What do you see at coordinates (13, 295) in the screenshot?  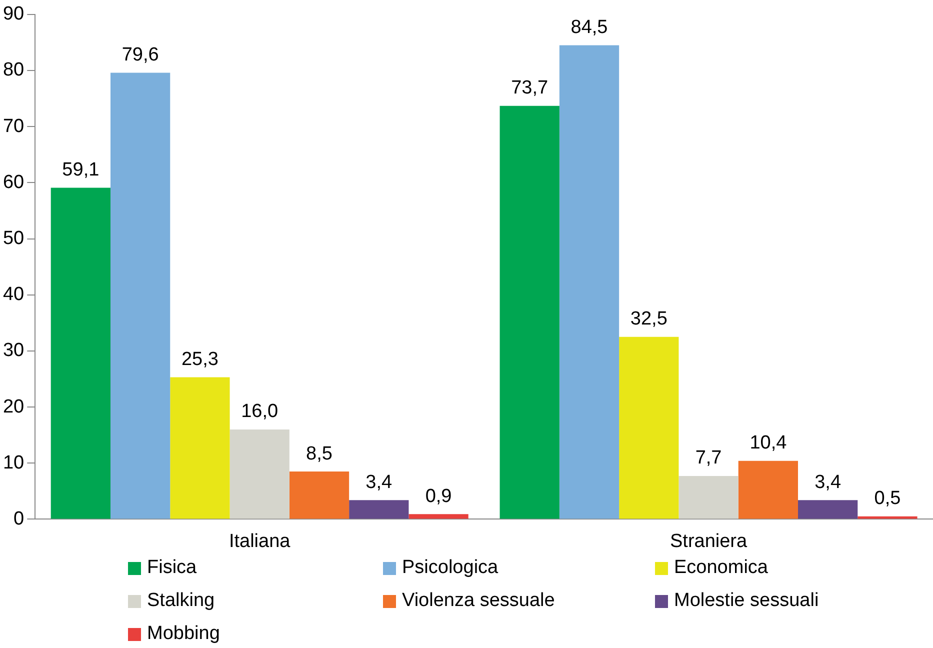 I see `y-tick-label: 40` at bounding box center [13, 295].